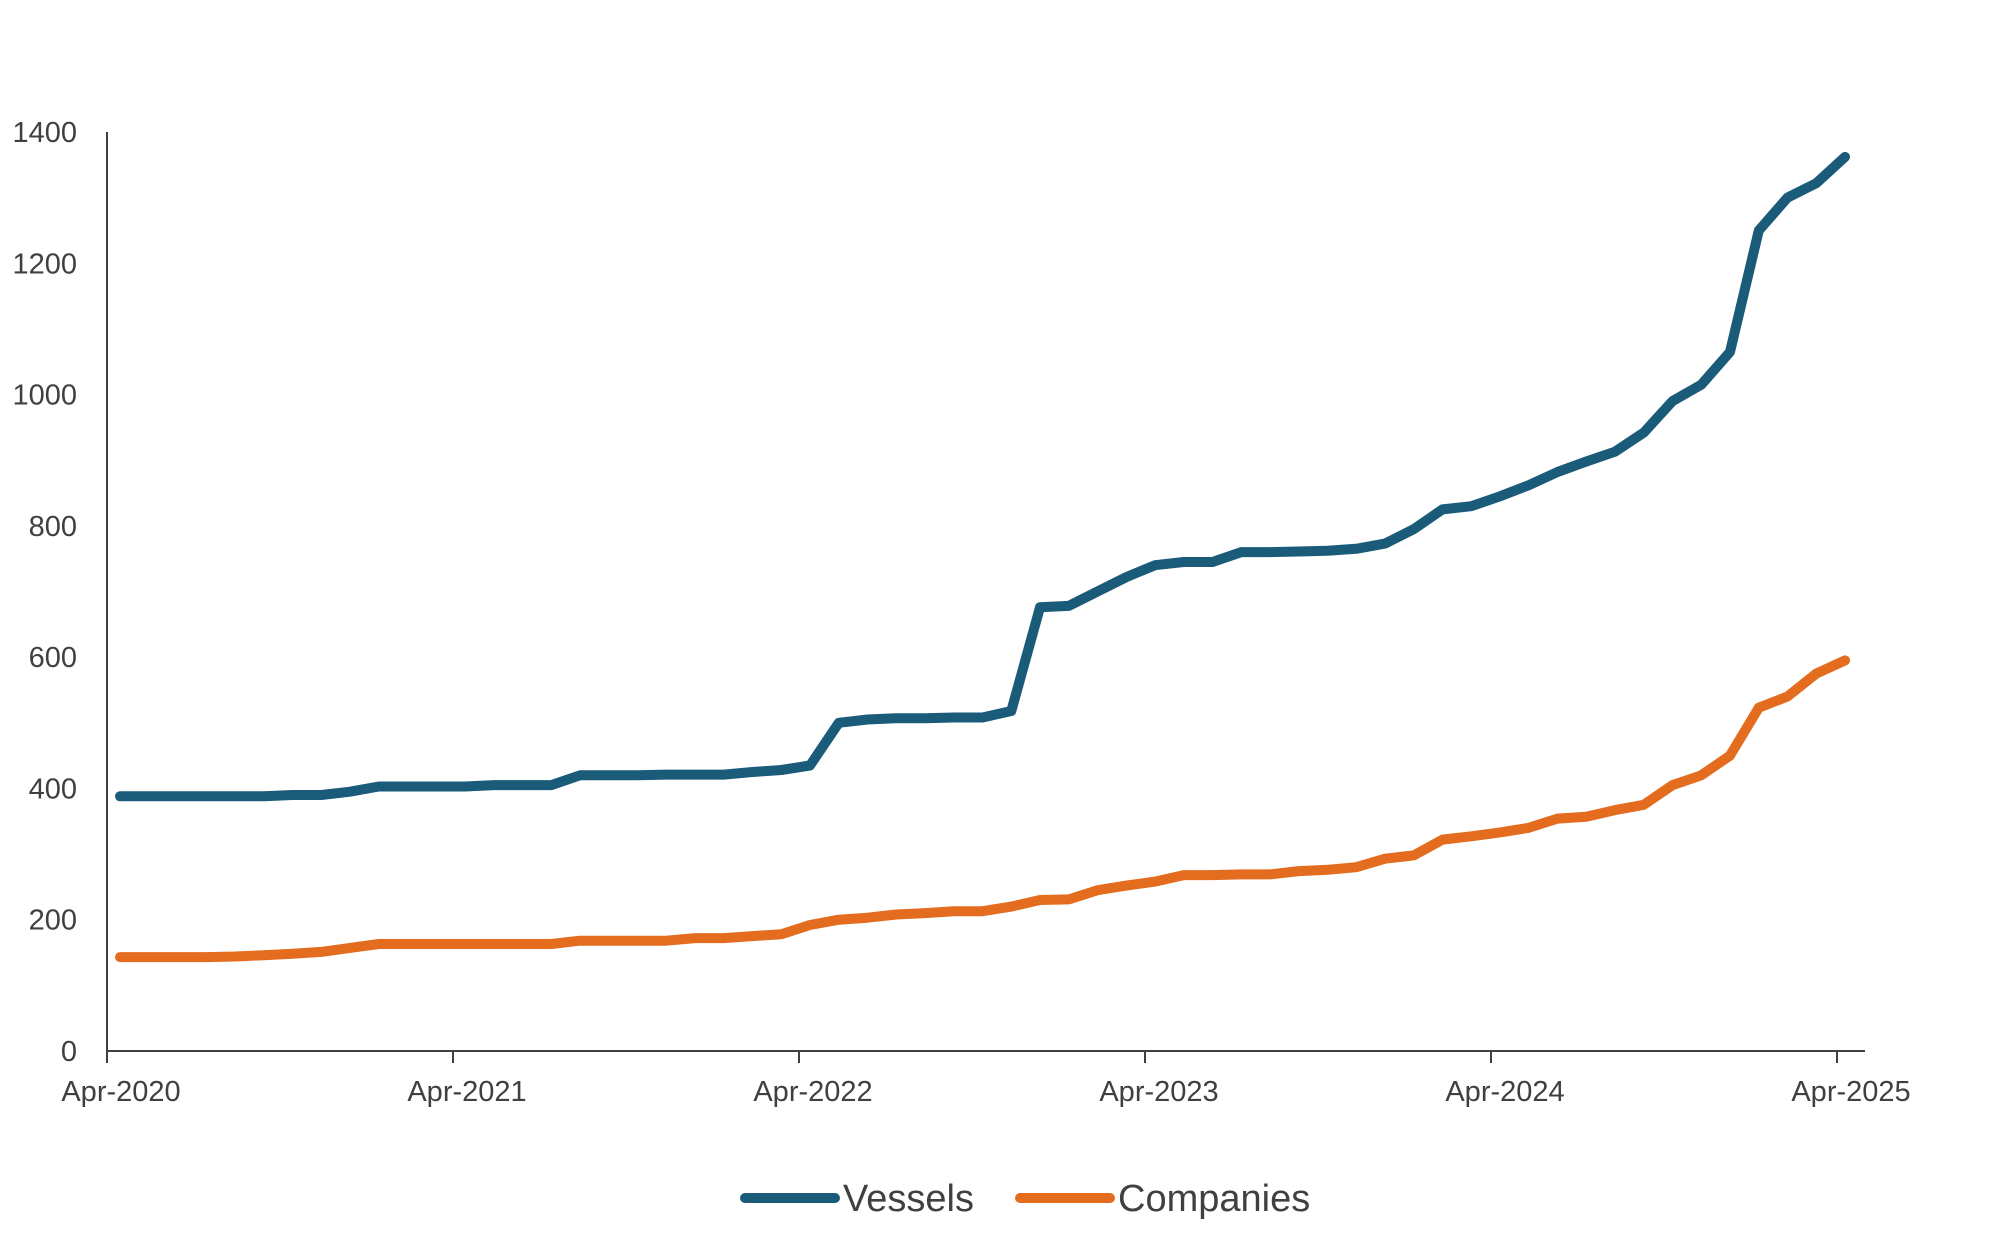 Image resolution: width=2016 pixels, height=1255 pixels. I want to click on legend: Vessels Companies, so click(1025, 1199).